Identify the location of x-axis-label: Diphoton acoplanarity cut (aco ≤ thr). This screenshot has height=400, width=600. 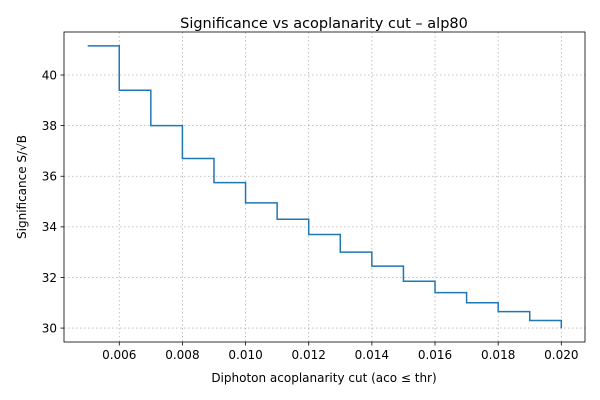
(323, 378).